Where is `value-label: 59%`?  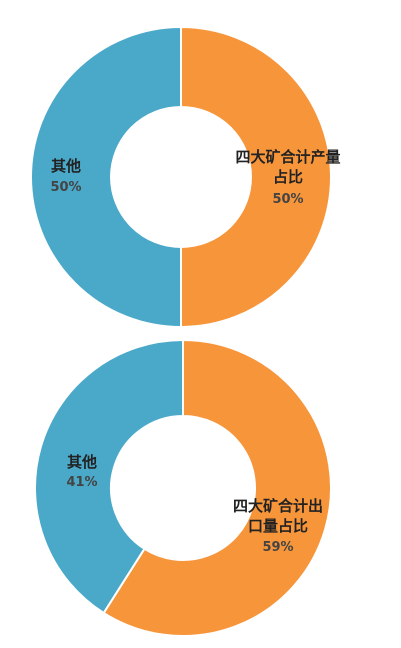 value-label: 59% is located at coordinates (278, 547).